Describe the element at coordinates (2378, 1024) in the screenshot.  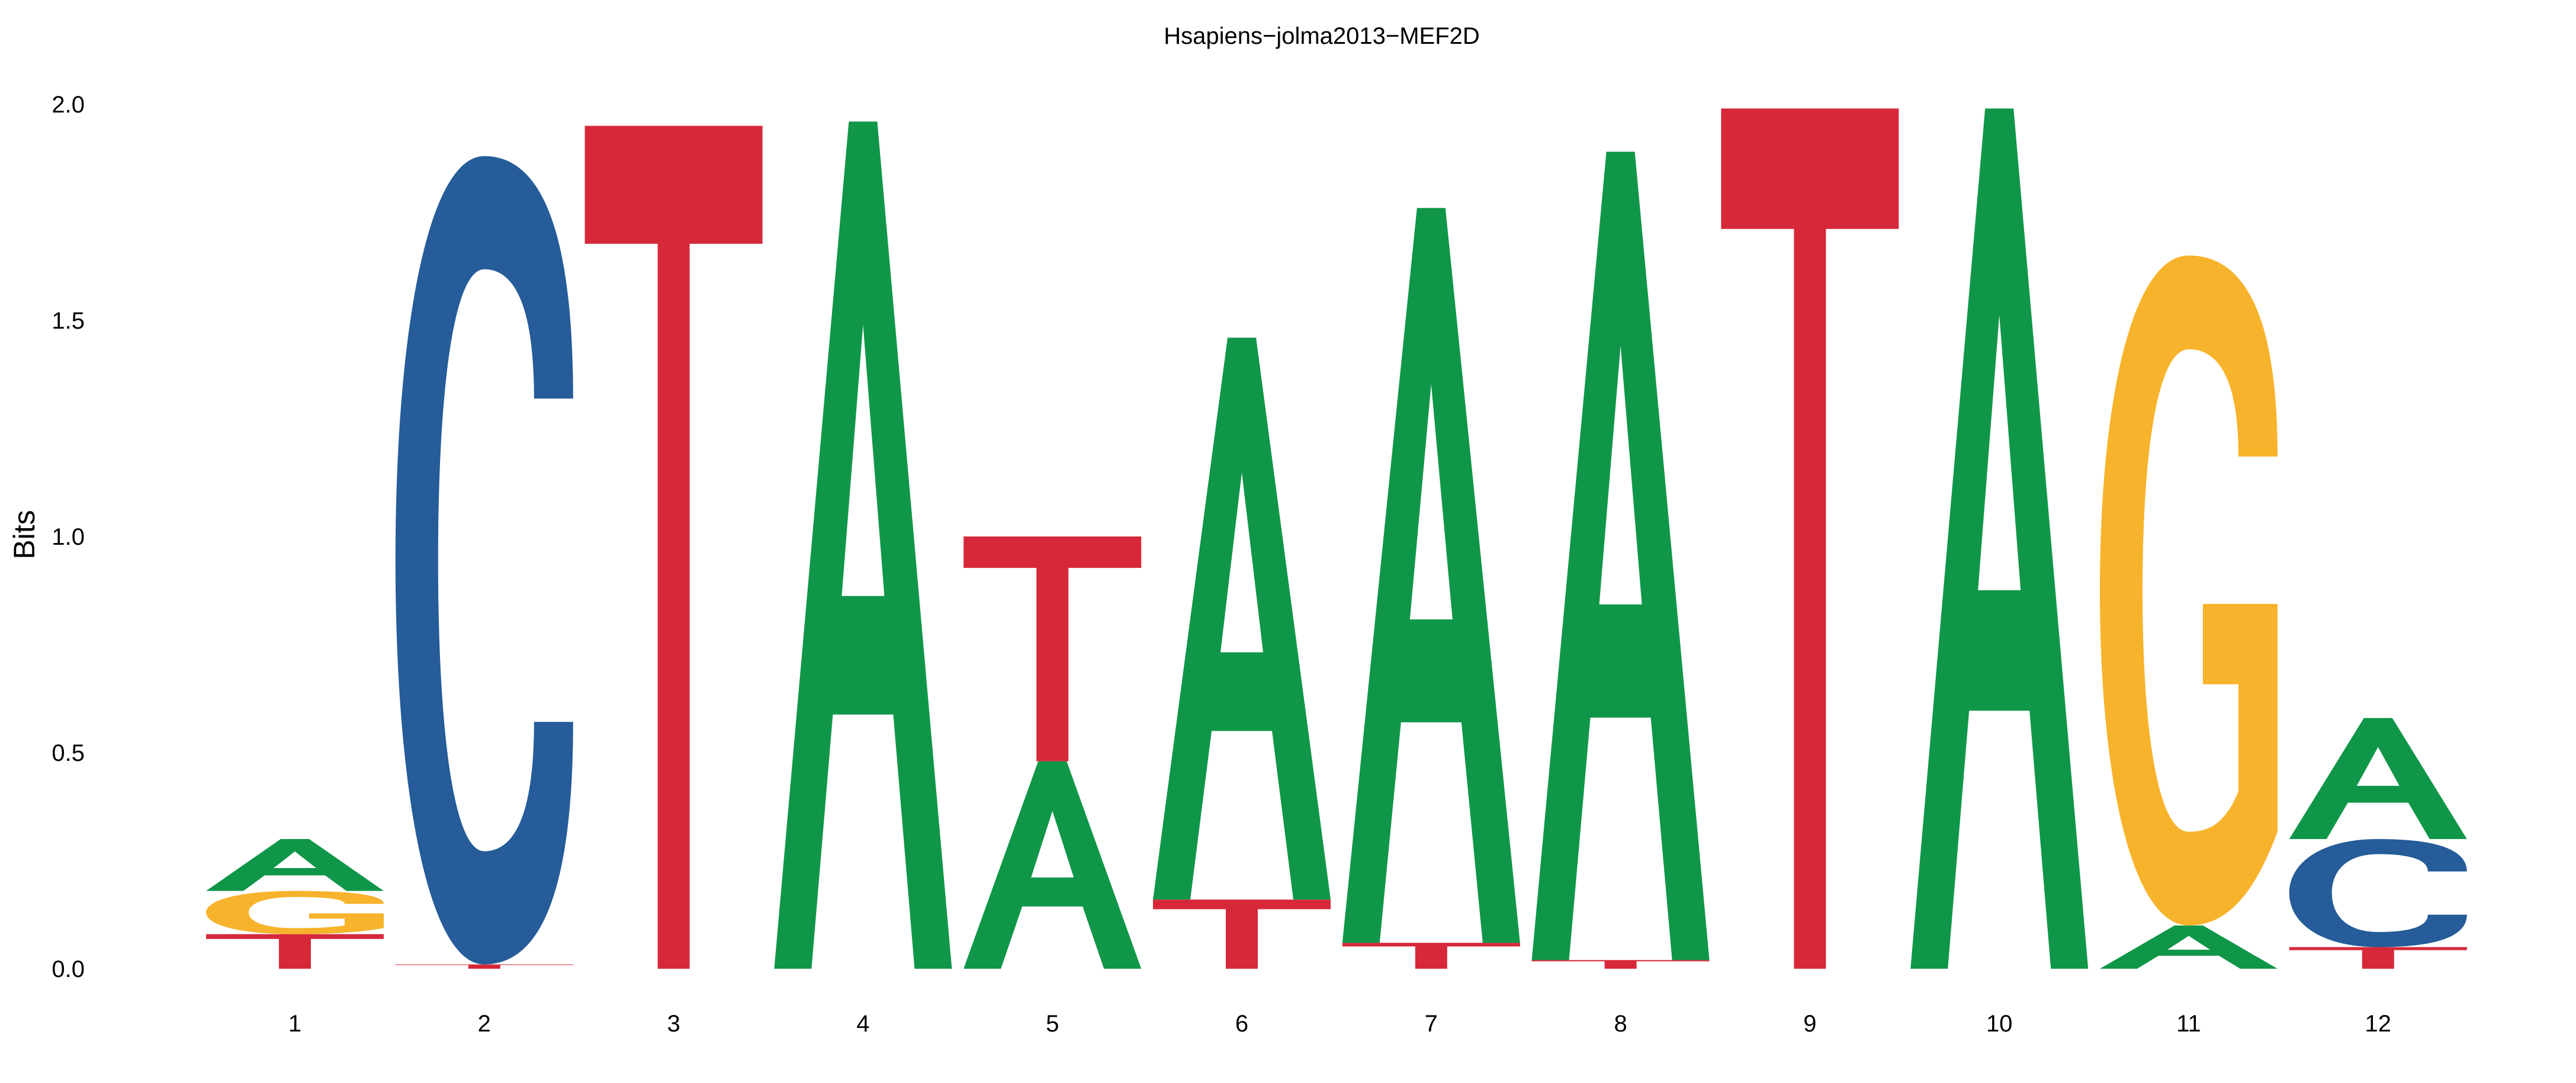
I see `x-tick-label: 12` at that location.